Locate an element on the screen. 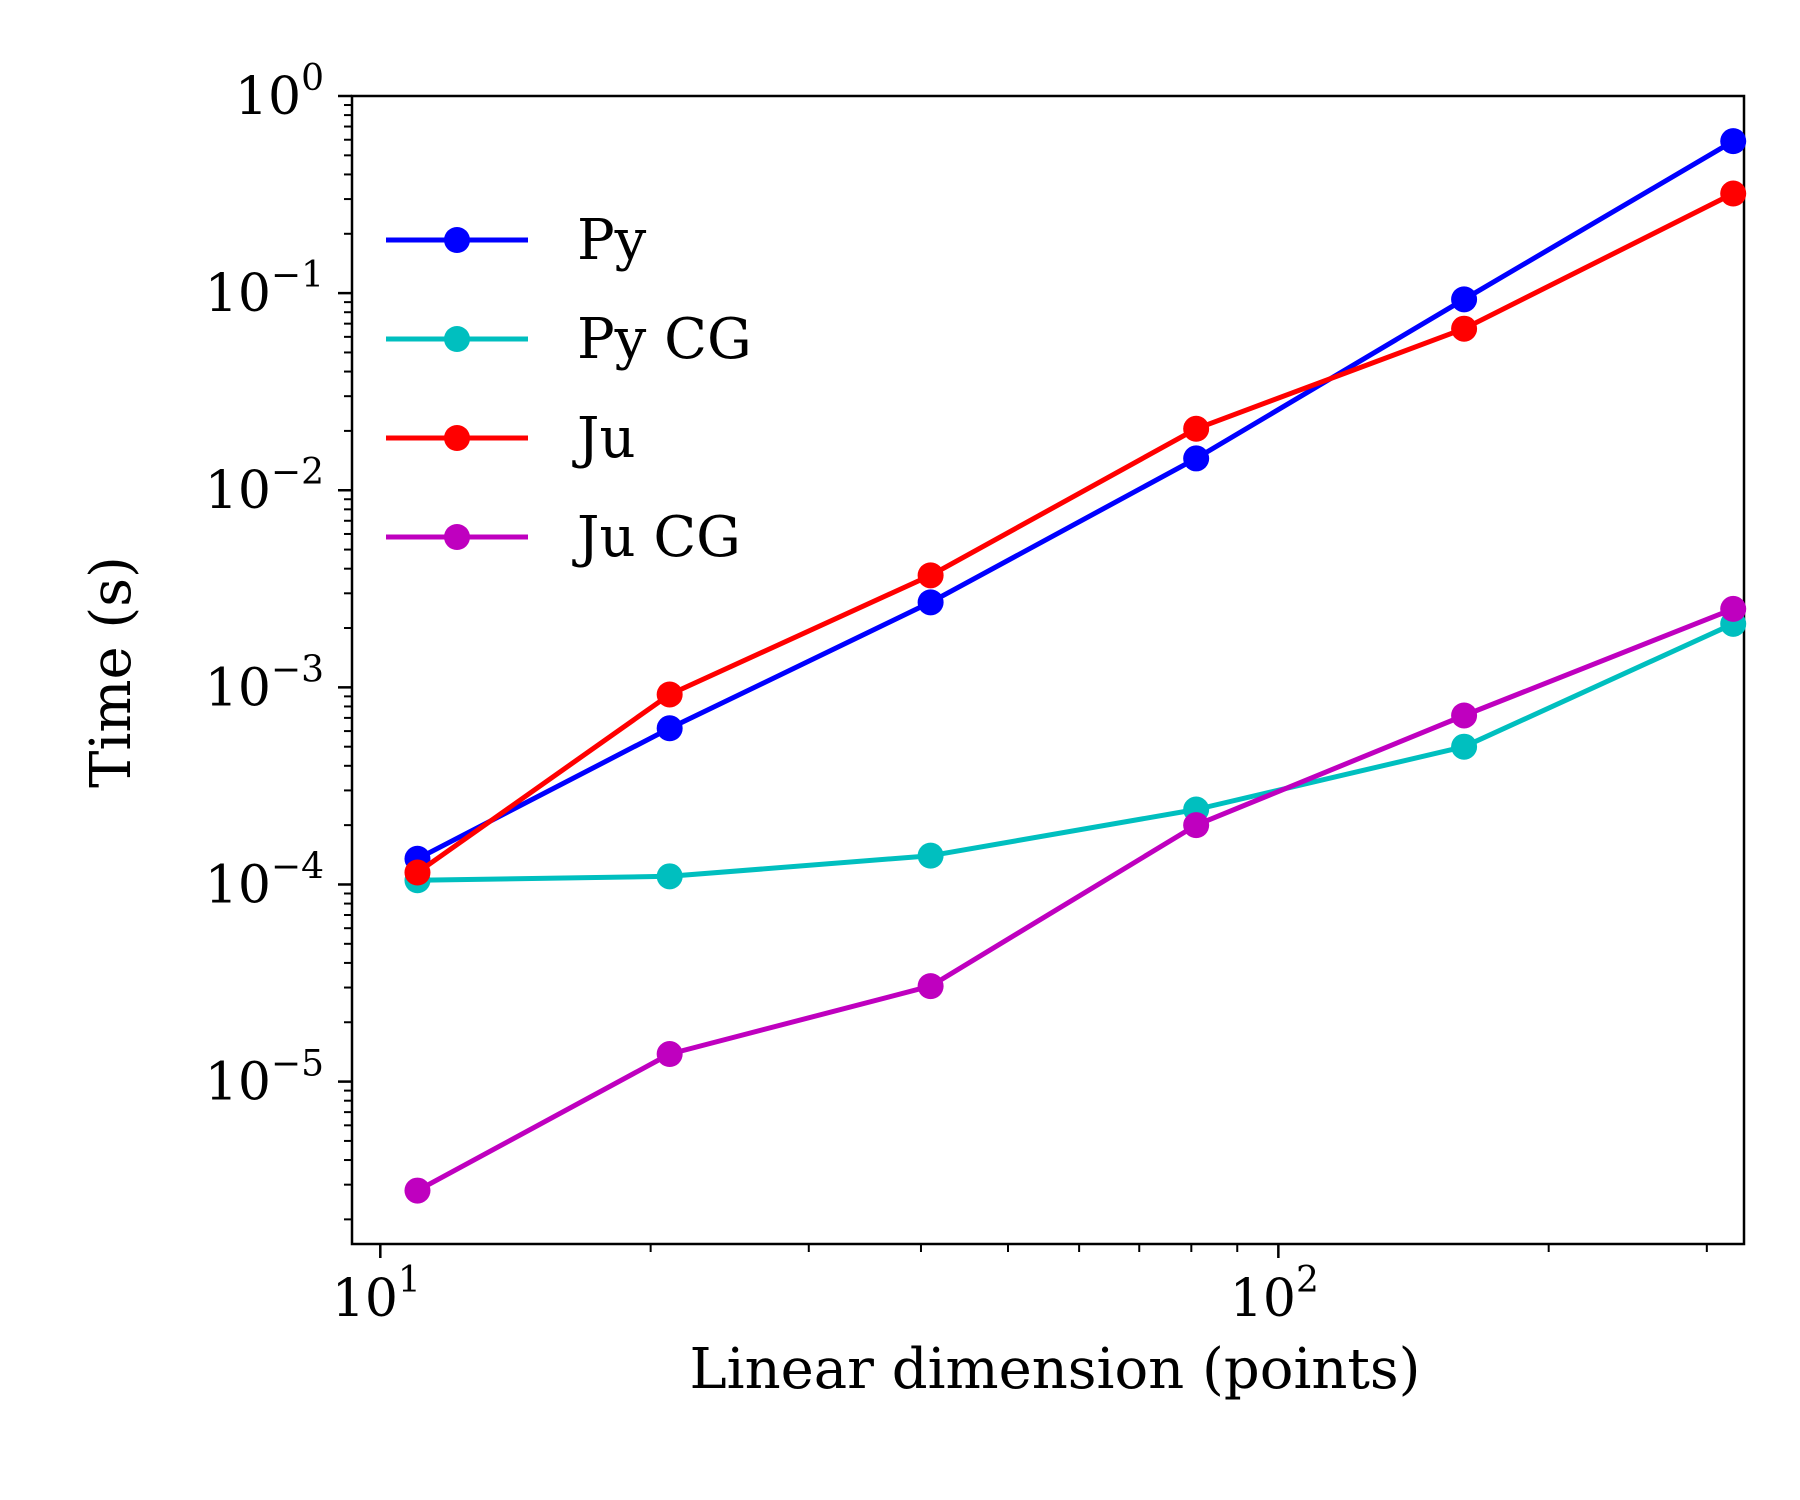 Image resolution: width=1800 pixels, height=1500 pixels. y-tick-label: 10⁻¹ is located at coordinates (264, 289).